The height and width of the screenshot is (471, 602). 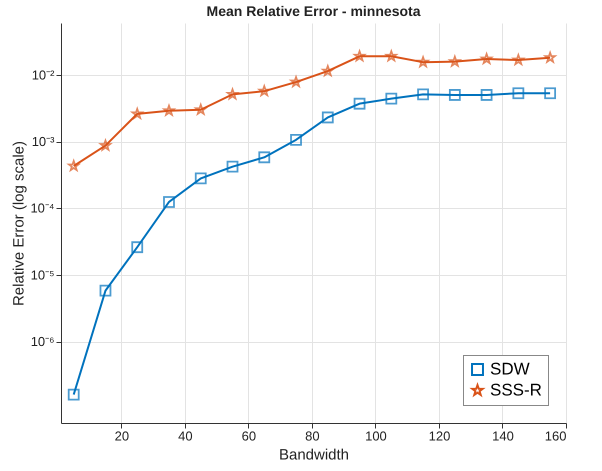 I want to click on x-tick-label: 60, so click(x=249, y=436).